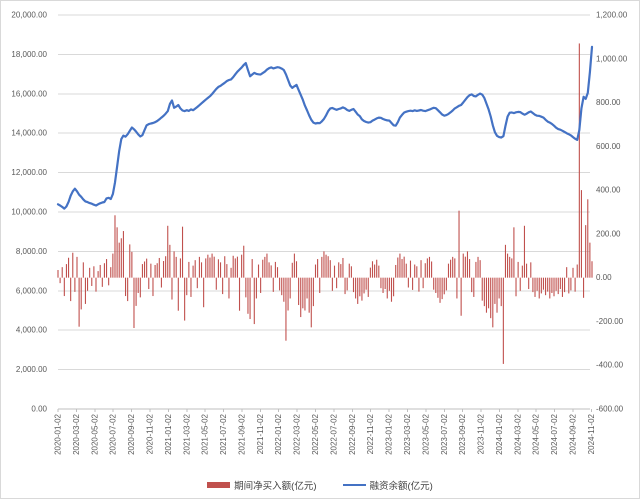  I want to click on x-axis-tick-label: 2022-07-02, so click(333, 433).